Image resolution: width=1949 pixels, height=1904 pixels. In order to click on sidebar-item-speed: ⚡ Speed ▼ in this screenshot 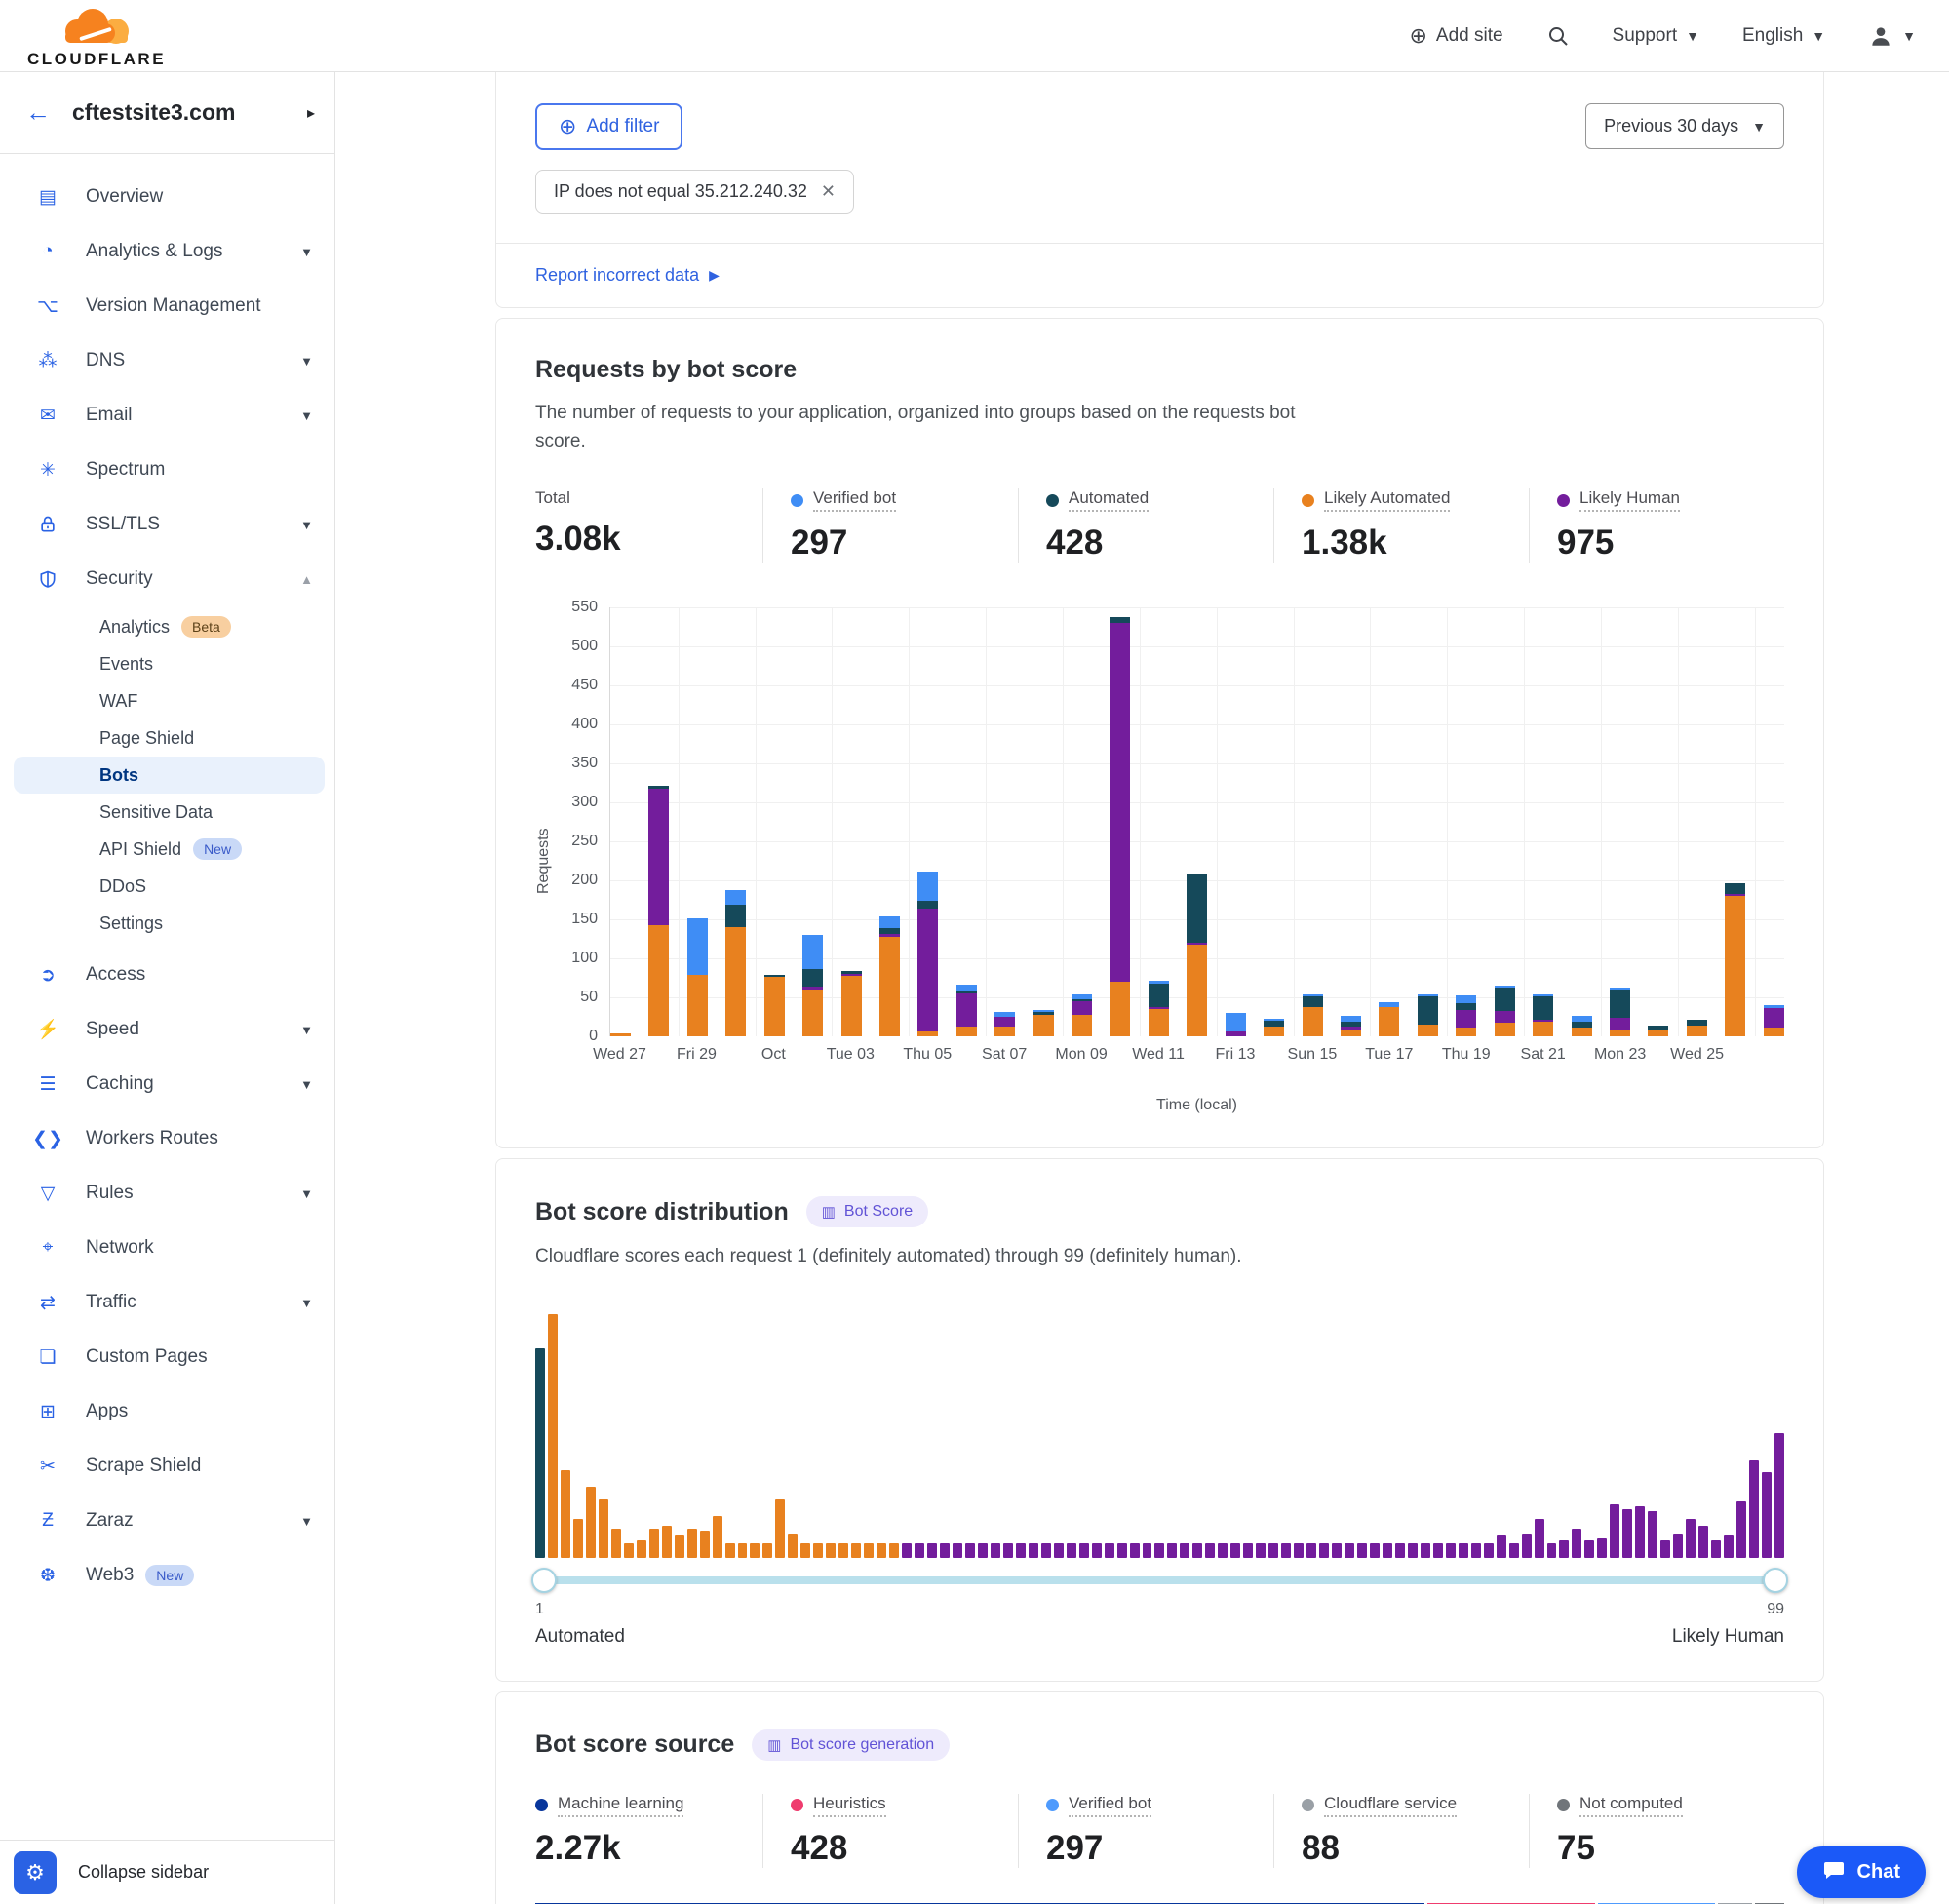, I will do `click(167, 1029)`.